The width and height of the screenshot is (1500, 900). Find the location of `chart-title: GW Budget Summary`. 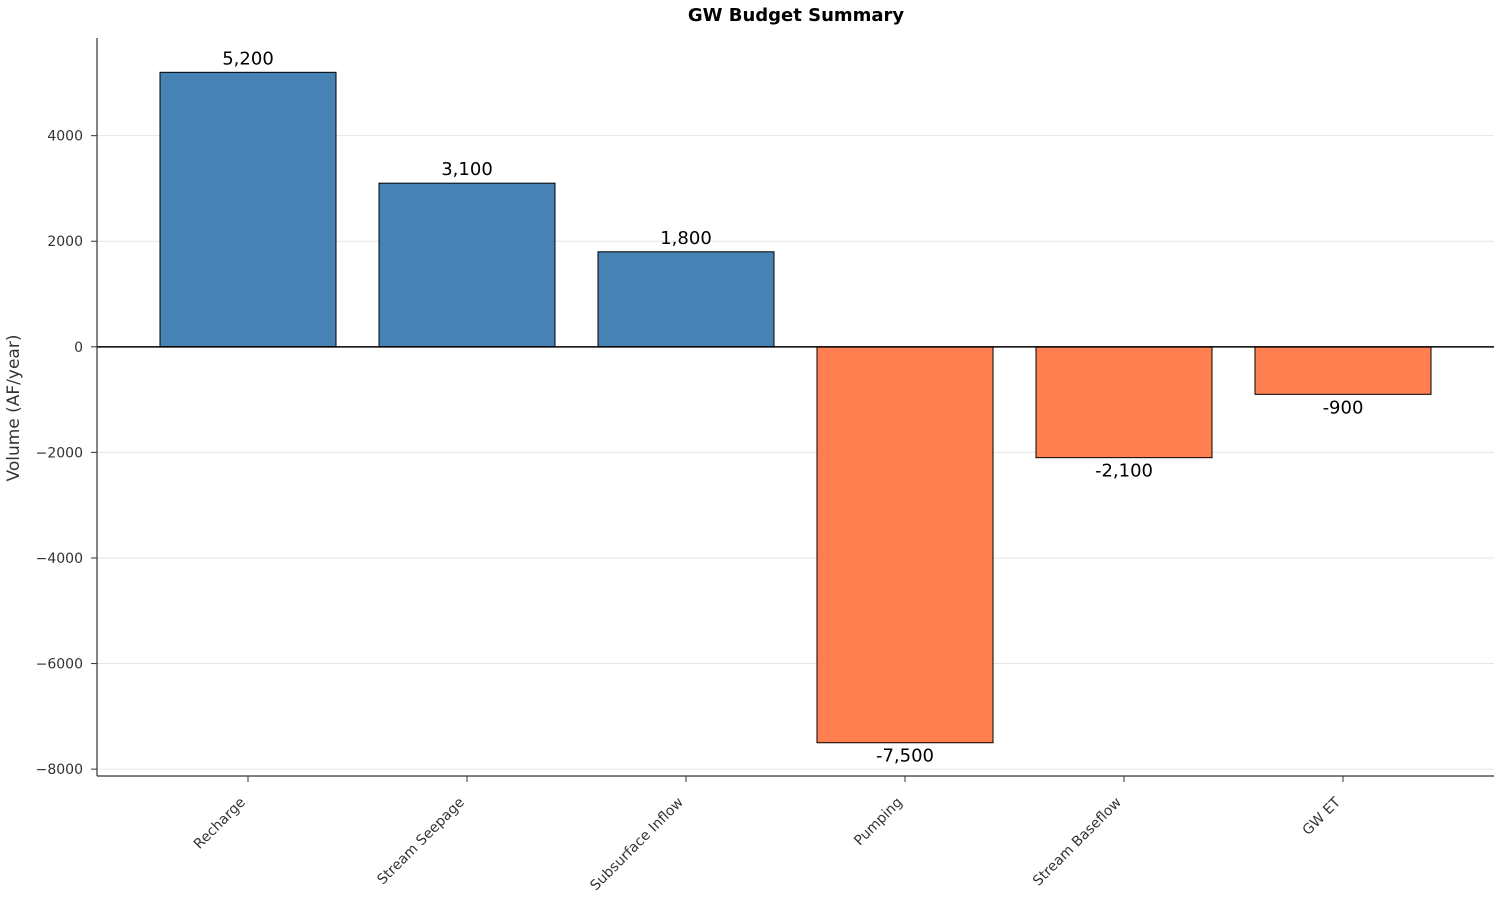

chart-title: GW Budget Summary is located at coordinates (796, 15).